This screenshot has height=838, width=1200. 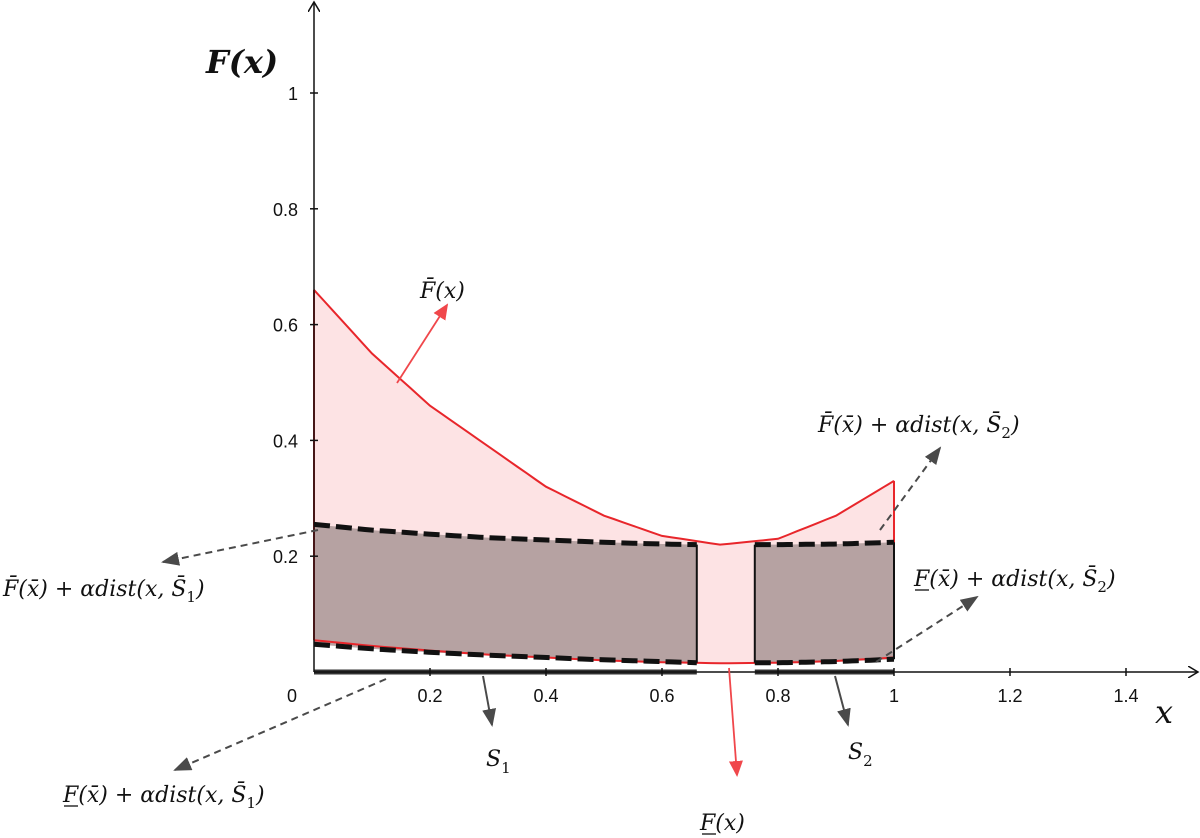 I want to click on x-tick-label: 0, so click(x=292, y=696).